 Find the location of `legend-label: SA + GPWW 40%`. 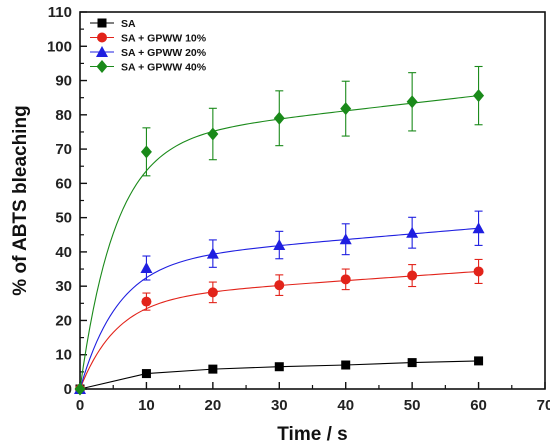

legend-label: SA + GPWW 40% is located at coordinates (164, 68).